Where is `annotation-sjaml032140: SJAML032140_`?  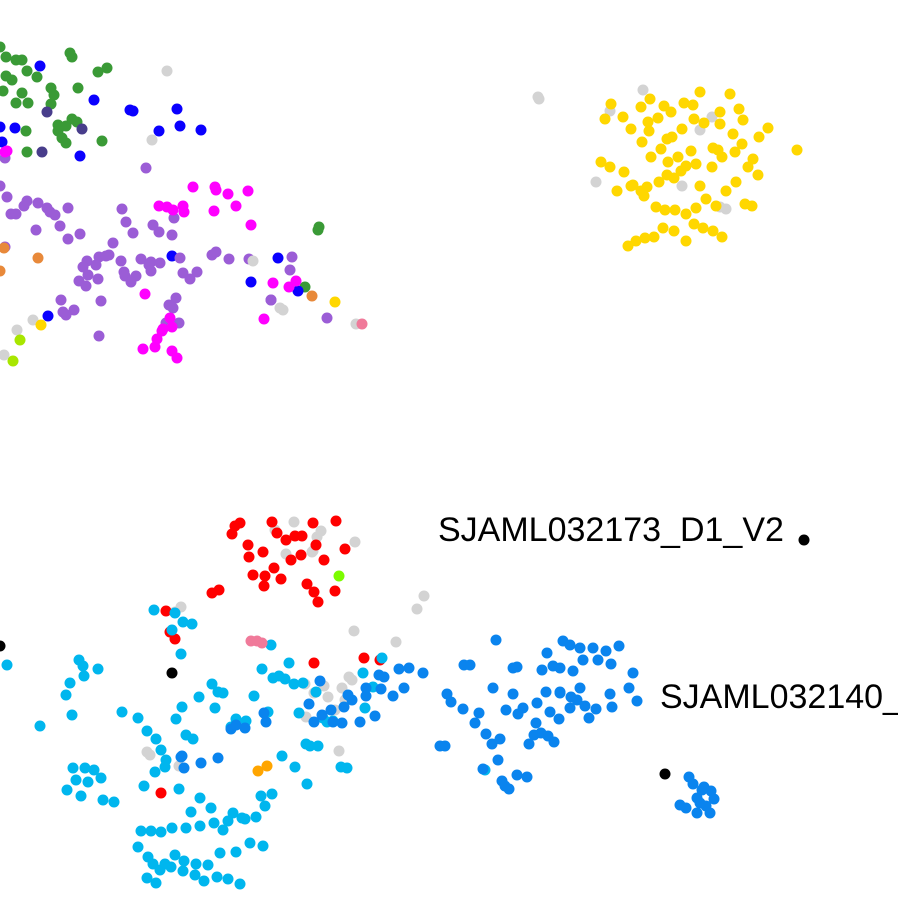 annotation-sjaml032140: SJAML032140_ is located at coordinates (779, 697).